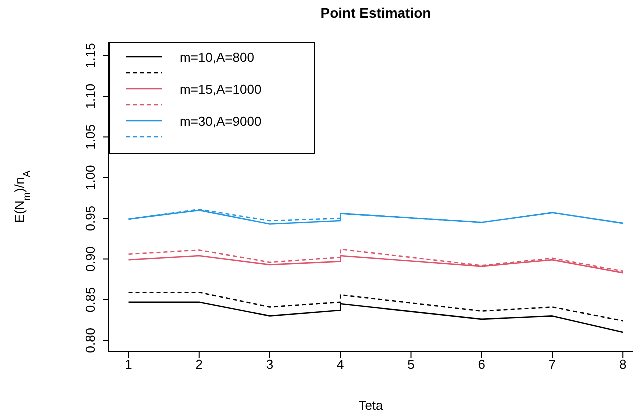 The height and width of the screenshot is (418, 633). What do you see at coordinates (90, 97) in the screenshot?
I see `y-tick-label: 1.10` at bounding box center [90, 97].